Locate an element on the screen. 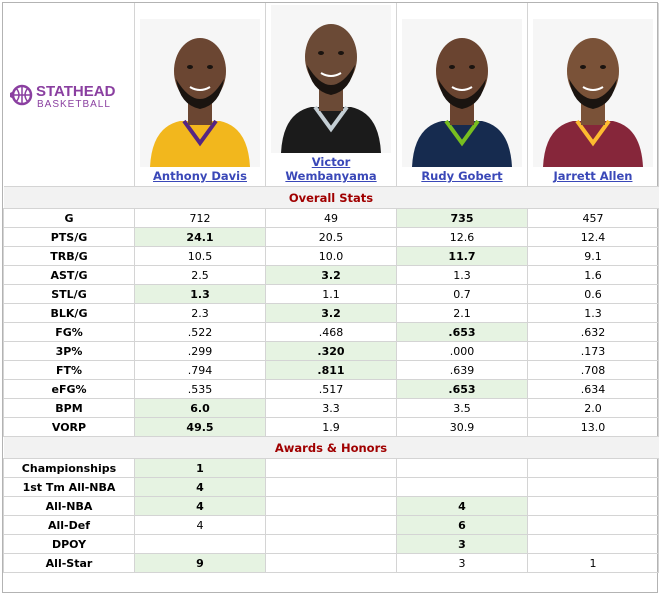  stat-row: STL/G 1.3 1.1 0.7 0.6 is located at coordinates (331, 294).